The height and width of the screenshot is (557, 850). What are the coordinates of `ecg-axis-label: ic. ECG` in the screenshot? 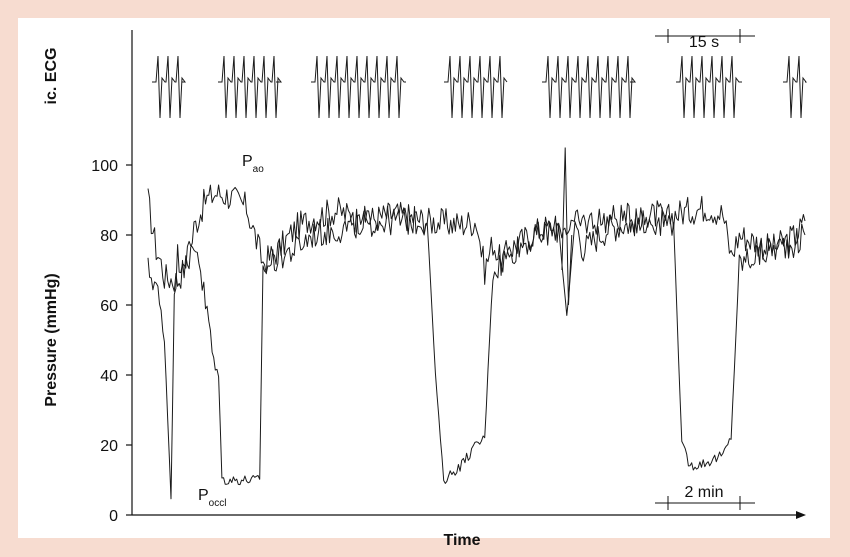 It's located at (51, 76).